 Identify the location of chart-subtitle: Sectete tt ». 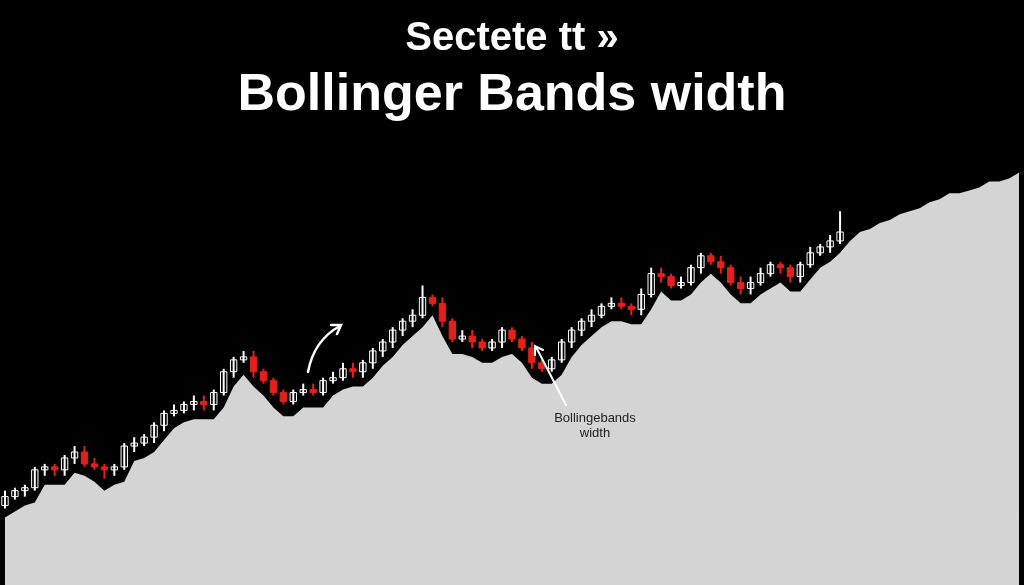
(512, 36).